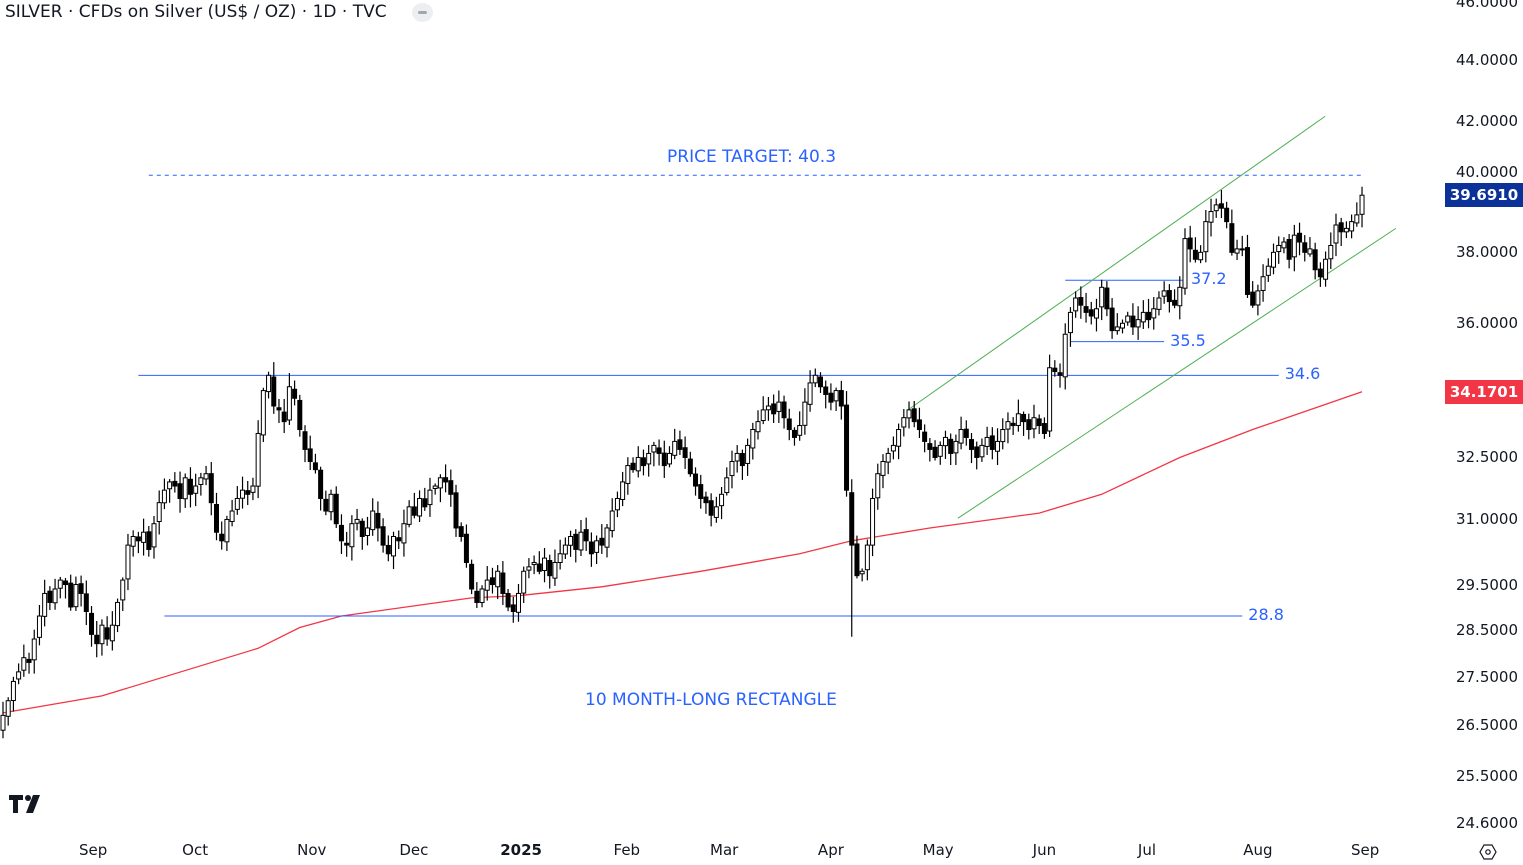 The height and width of the screenshot is (865, 1523). I want to click on time-tick-label: Jun, so click(1044, 850).